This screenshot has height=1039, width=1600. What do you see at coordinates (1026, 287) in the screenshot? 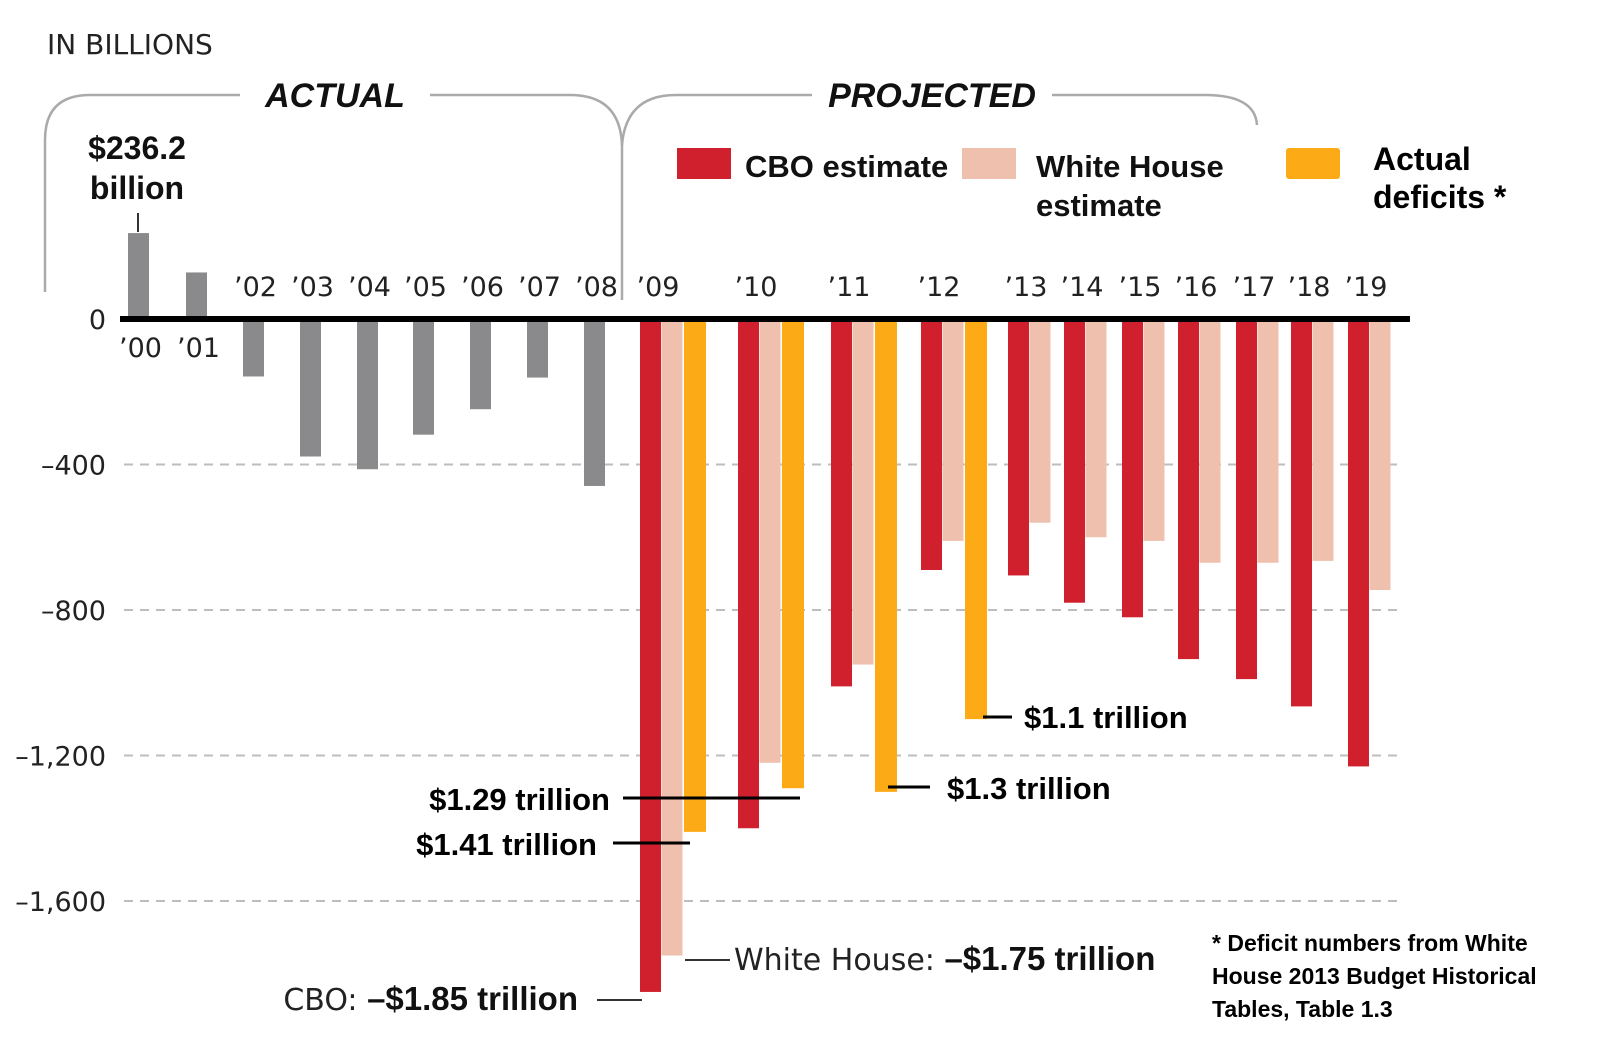
I see `x-tick-label: ’13` at bounding box center [1026, 287].